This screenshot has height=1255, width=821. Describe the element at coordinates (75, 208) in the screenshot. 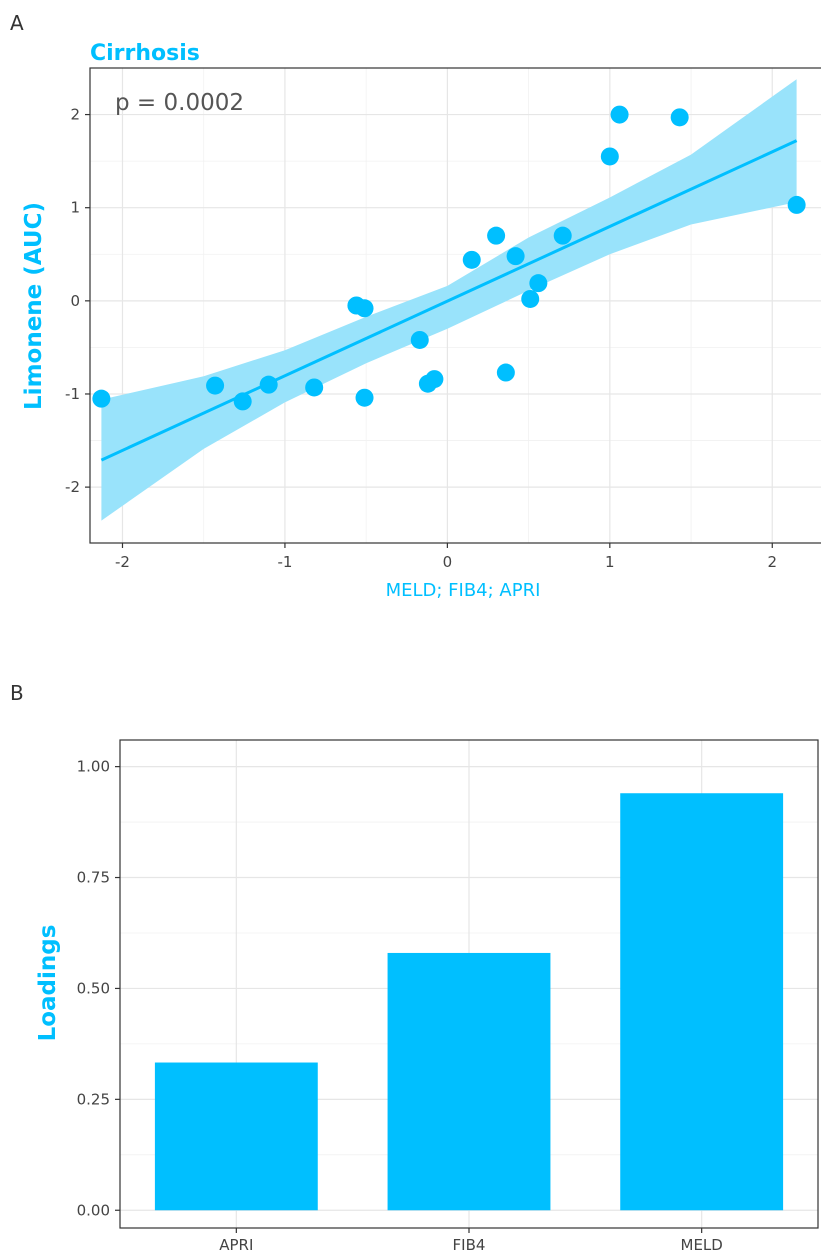

I see `scatter-y-tick-label: 1` at that location.